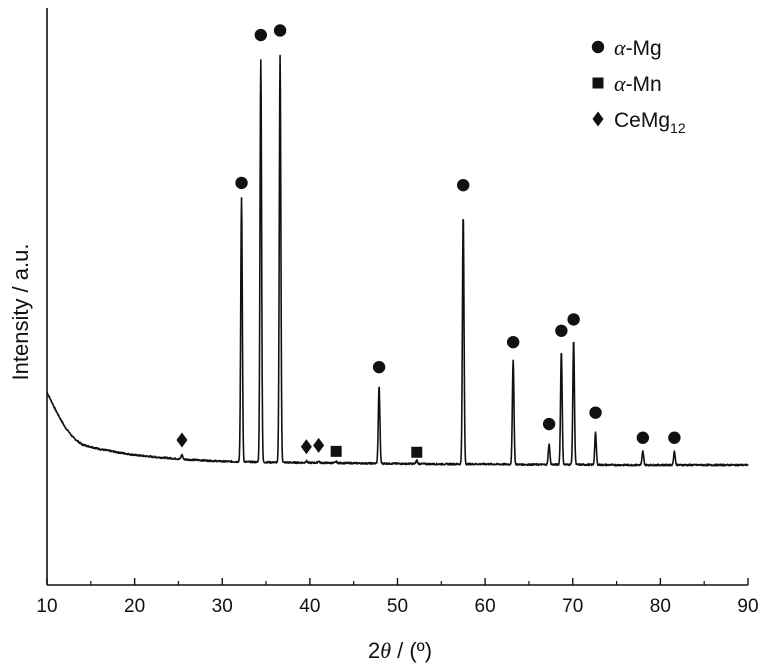  I want to click on x-axis-ticks: 10 20 30 40 50 60 70 80 90, so click(397, 597).